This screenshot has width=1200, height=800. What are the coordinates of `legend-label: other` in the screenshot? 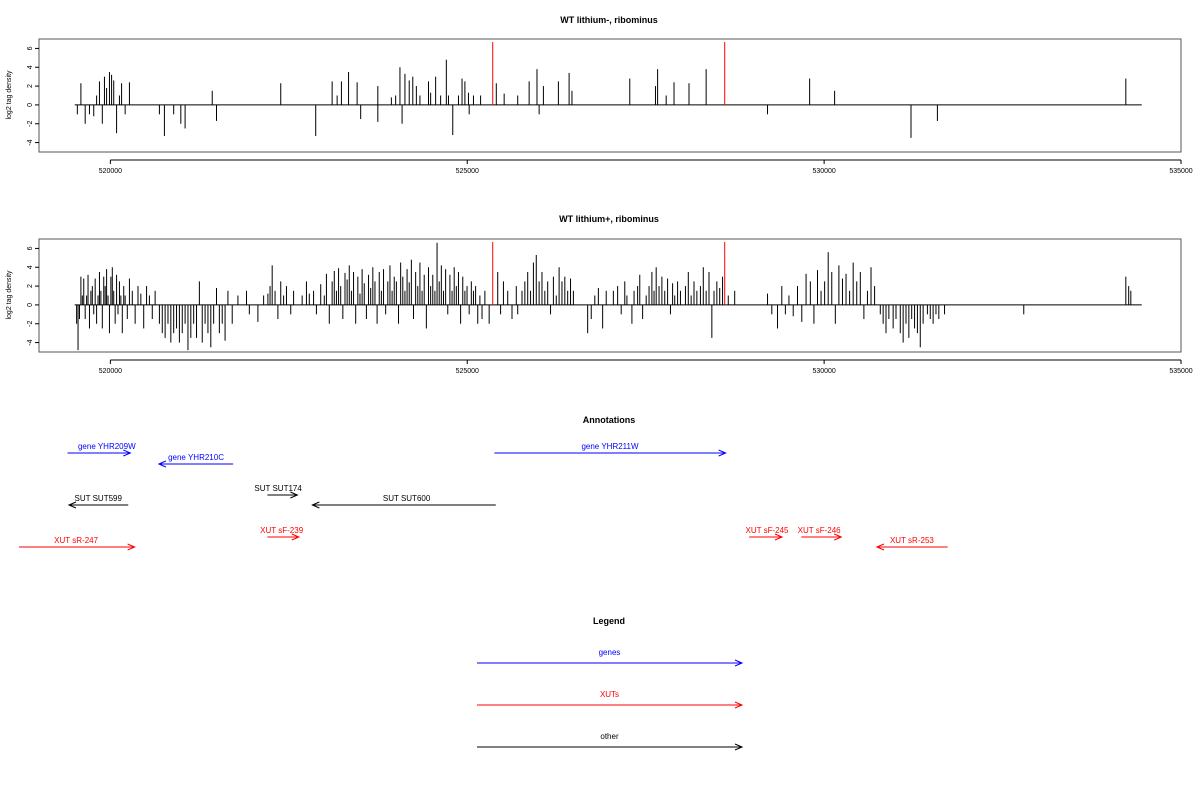 It's located at (609, 736).